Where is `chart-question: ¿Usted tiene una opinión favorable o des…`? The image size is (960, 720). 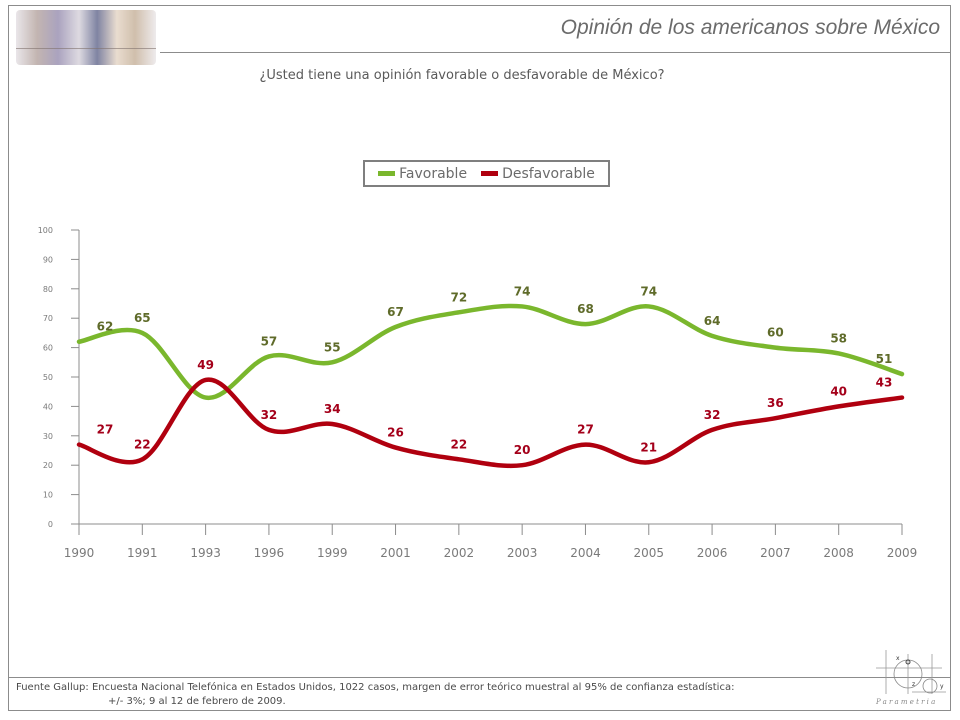
chart-question: ¿Usted tiene una opinión favorable o des… is located at coordinates (480, 75).